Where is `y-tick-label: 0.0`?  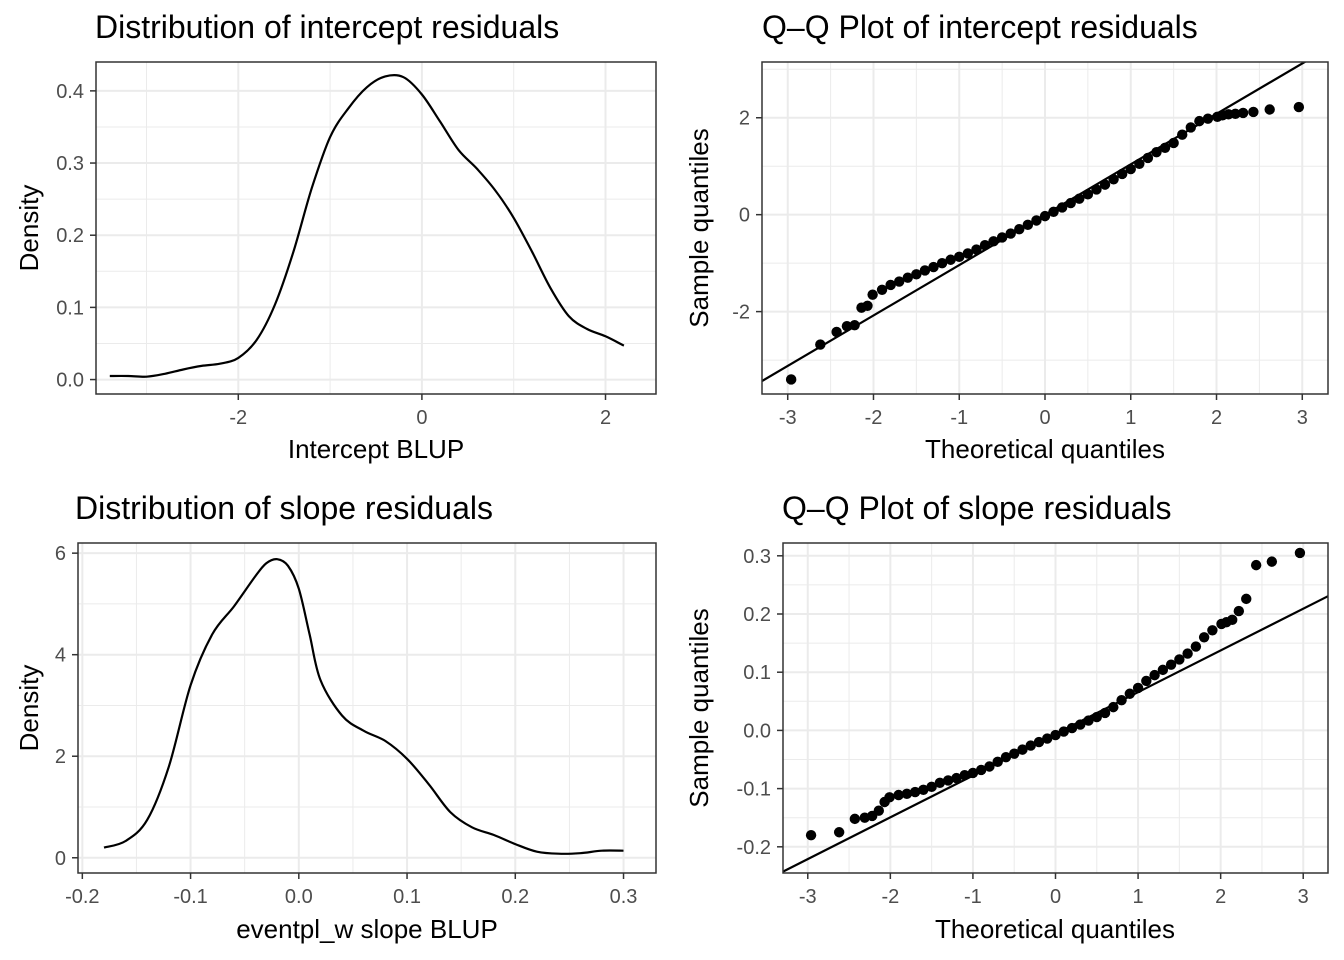
y-tick-label: 0.0 is located at coordinates (757, 731).